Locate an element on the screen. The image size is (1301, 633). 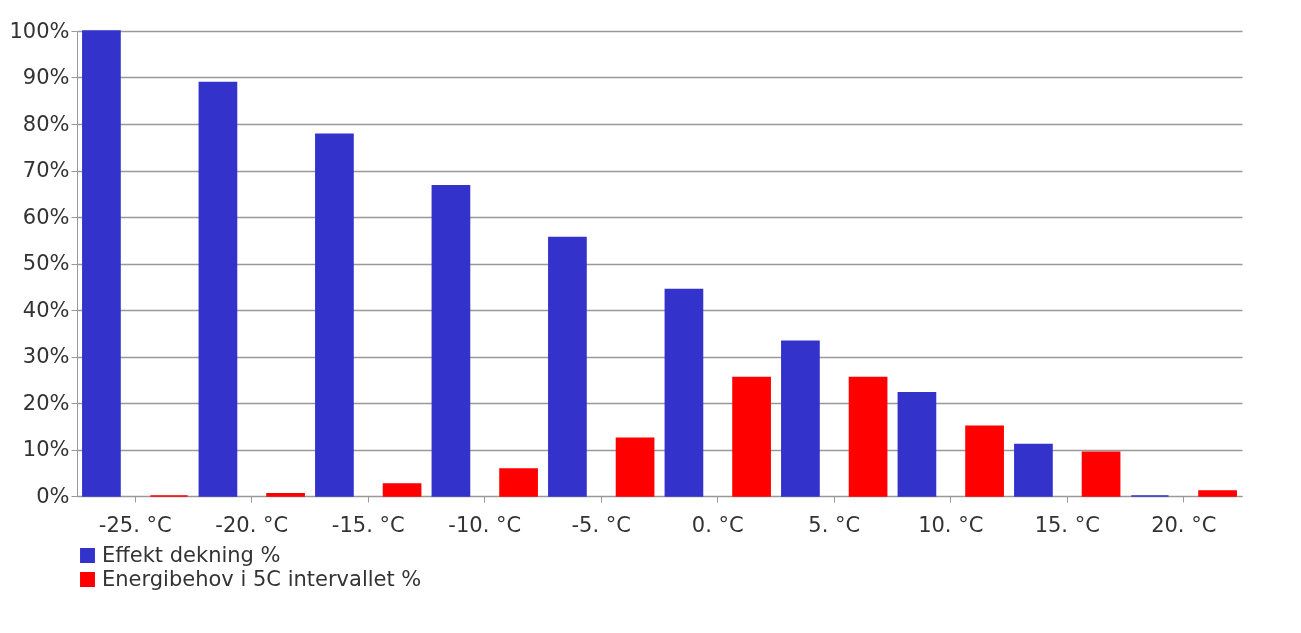
y-tick-label: 80% is located at coordinates (46, 123).